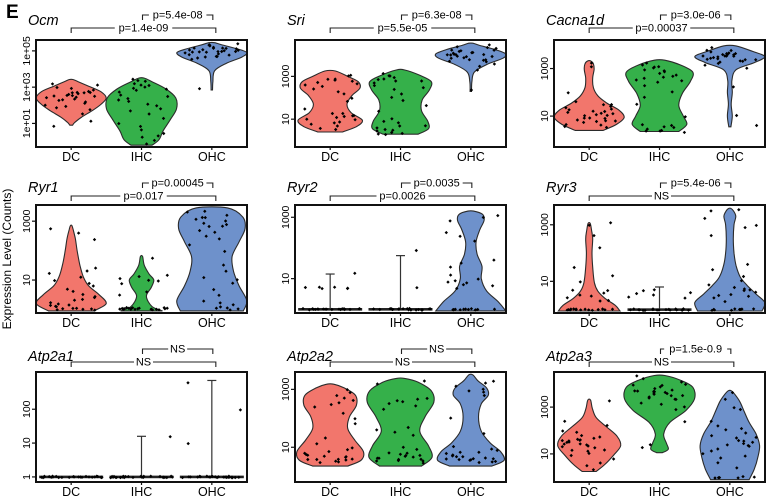  I want to click on gene-title: Ryr2, so click(302, 188).